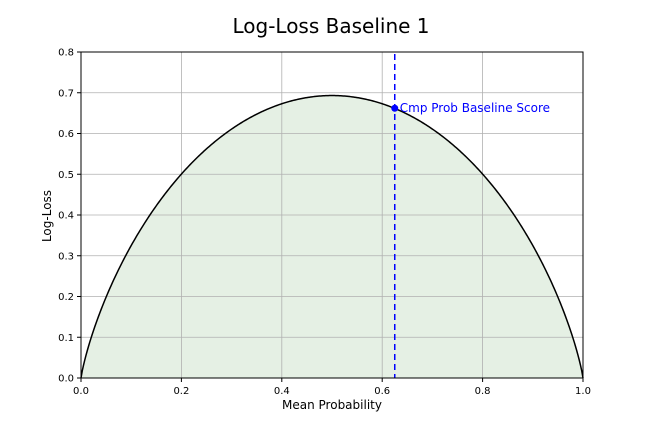 The width and height of the screenshot is (648, 432). Describe the element at coordinates (583, 391) in the screenshot. I see `x-tick-label: 1.0` at that location.